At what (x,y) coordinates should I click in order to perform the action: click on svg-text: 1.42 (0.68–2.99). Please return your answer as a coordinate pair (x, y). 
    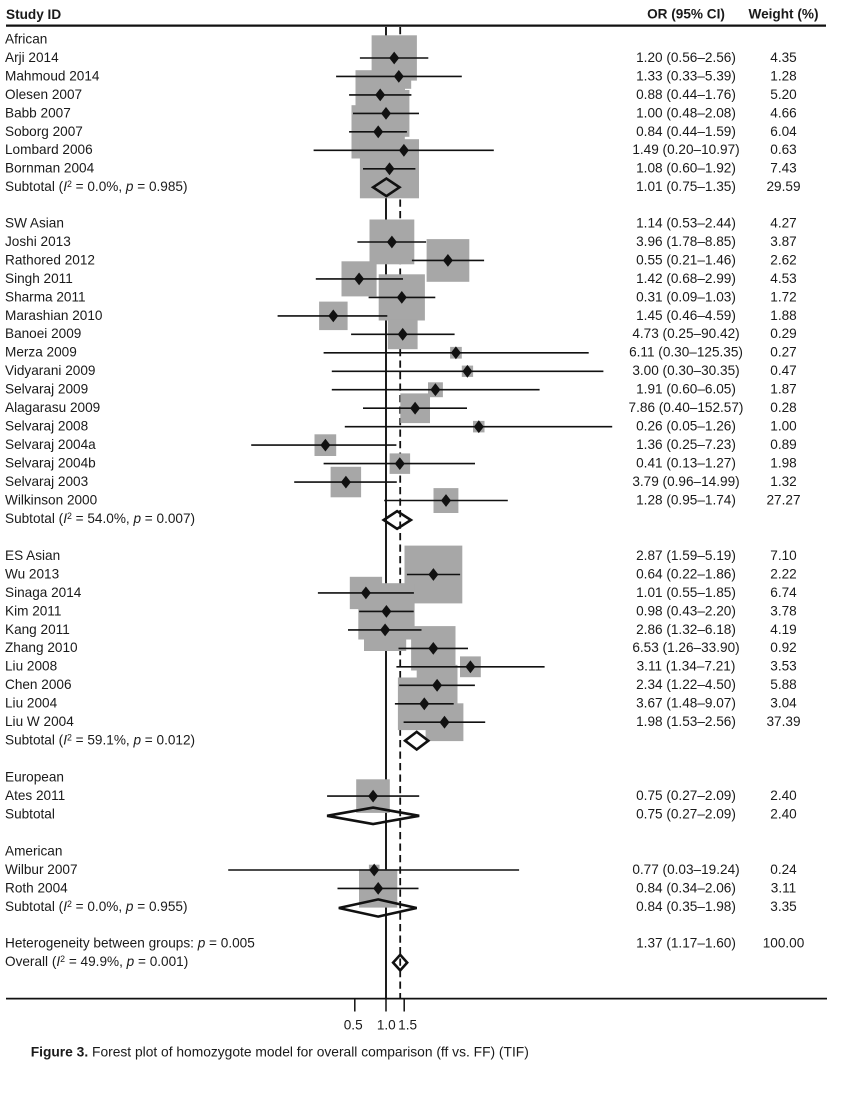
    Looking at the image, I should click on (686, 278).